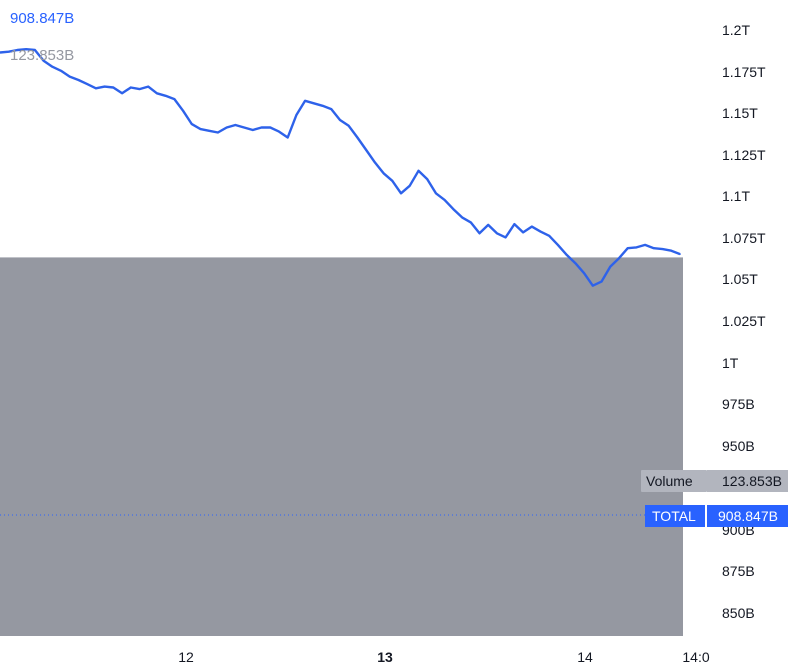 The image size is (788, 664). I want to click on legend-total-value: 908.847B, so click(42, 18).